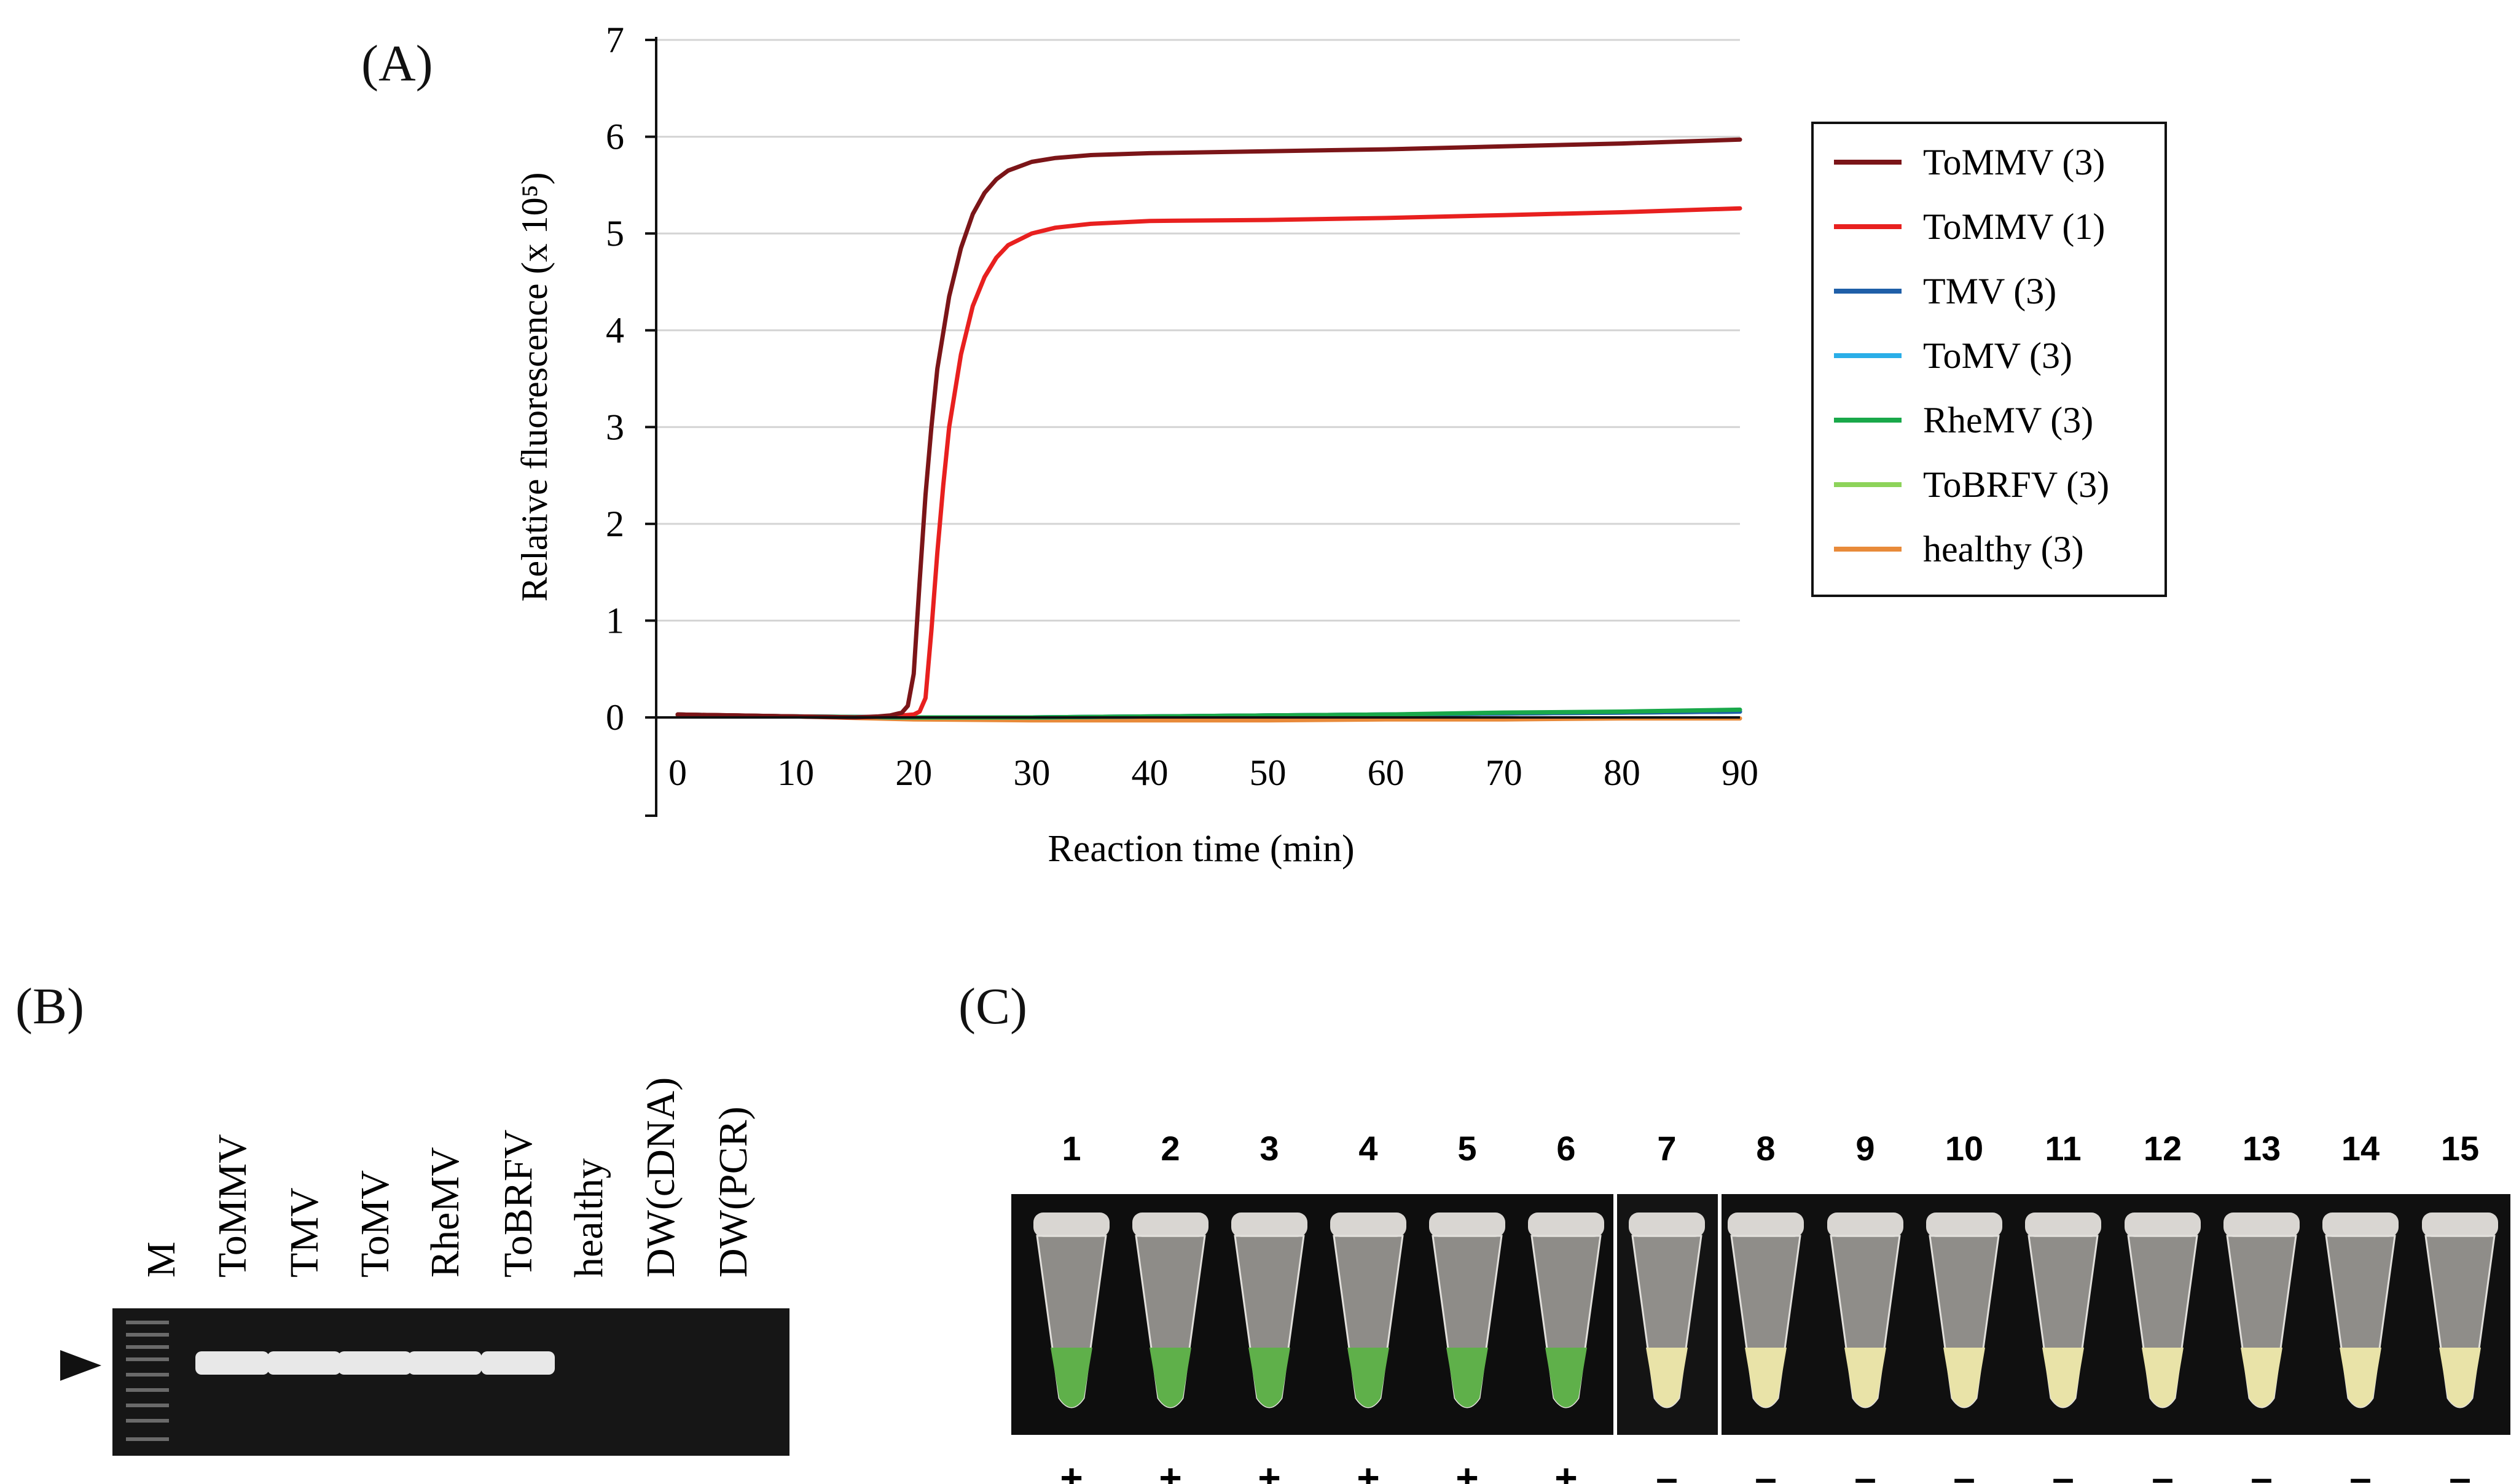 Image resolution: width=2519 pixels, height=1484 pixels. I want to click on tube-panel: 1 2 3 4 5 6 7 8 9 10 11 12 13 14 15 + + + + + + – – – – – – – – –, so click(1760, 1306).